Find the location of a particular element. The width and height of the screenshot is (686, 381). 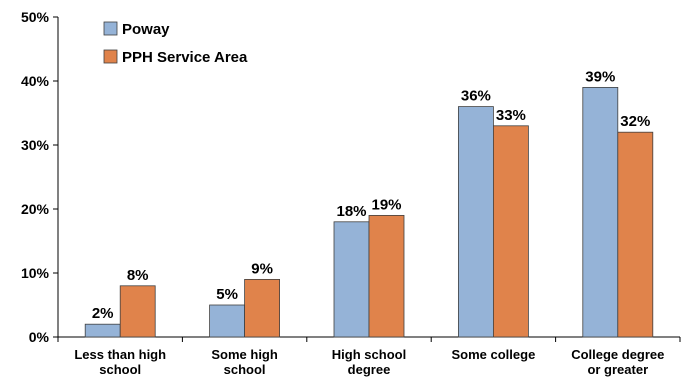

data-label: 36% is located at coordinates (476, 96).